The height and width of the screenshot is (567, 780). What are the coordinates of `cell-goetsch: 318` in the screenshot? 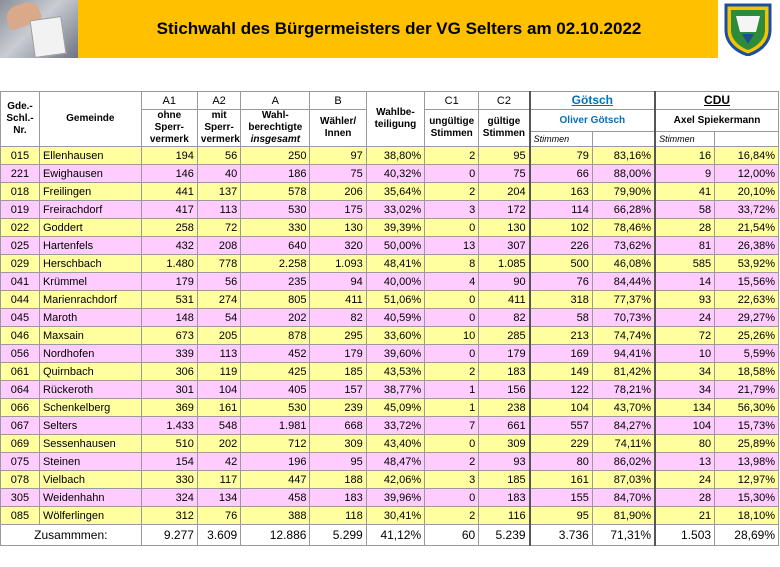 It's located at (560, 299).